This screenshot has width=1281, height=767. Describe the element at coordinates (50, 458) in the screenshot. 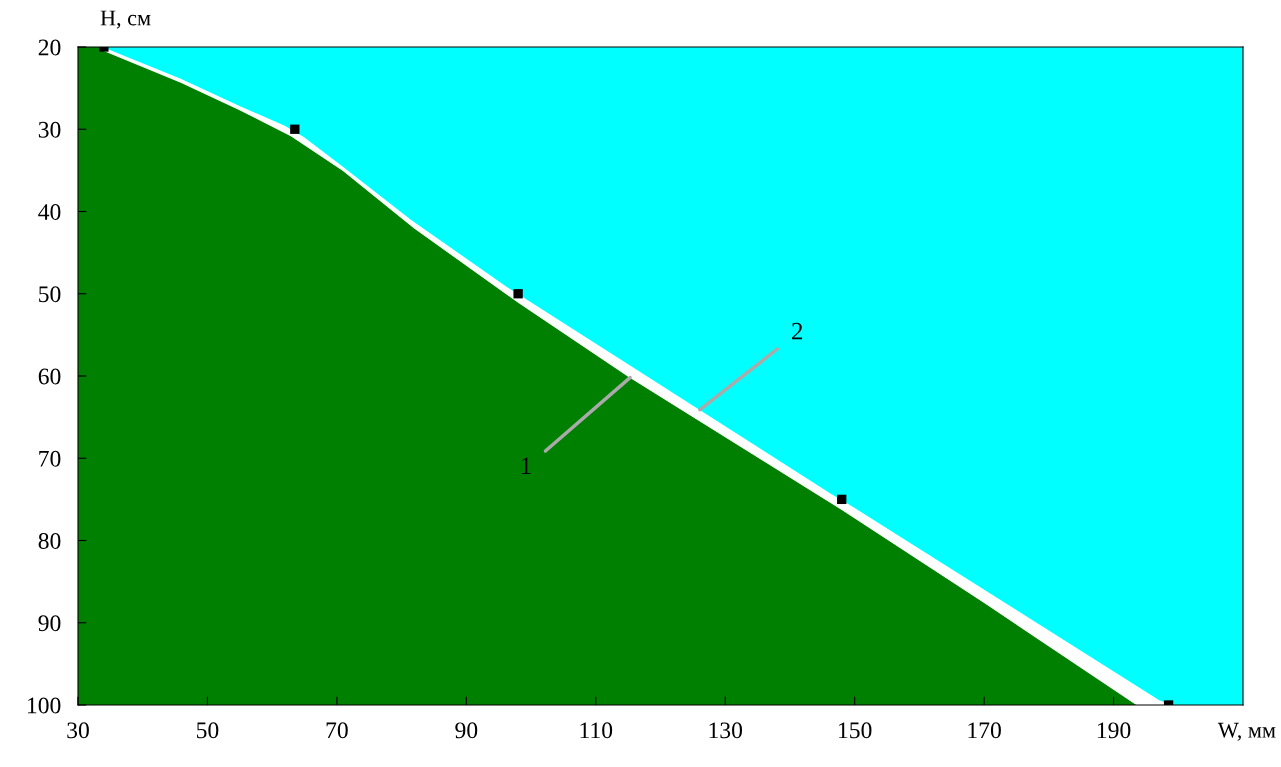

I see `y-tick-label: 70` at that location.